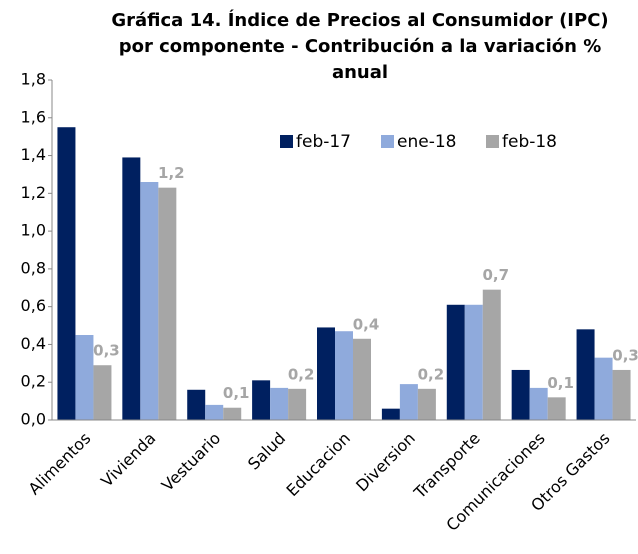  What do you see at coordinates (33, 419) in the screenshot?
I see `y-tick-label: 0,0` at bounding box center [33, 419].